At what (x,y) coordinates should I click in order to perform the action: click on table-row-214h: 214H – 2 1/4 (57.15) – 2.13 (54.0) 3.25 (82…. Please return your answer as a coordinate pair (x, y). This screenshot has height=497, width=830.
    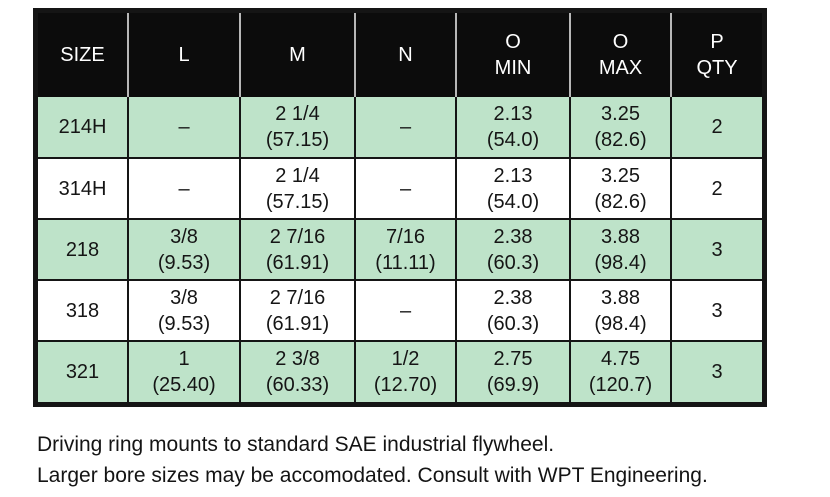
    Looking at the image, I should click on (400, 127).